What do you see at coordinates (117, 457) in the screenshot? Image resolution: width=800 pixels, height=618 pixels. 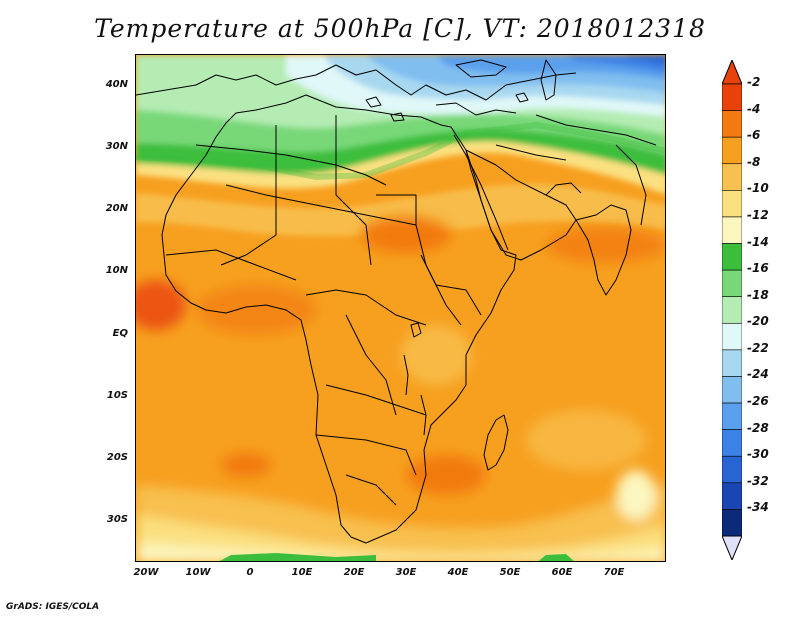 I see `lat-label-20s: 20S` at bounding box center [117, 457].